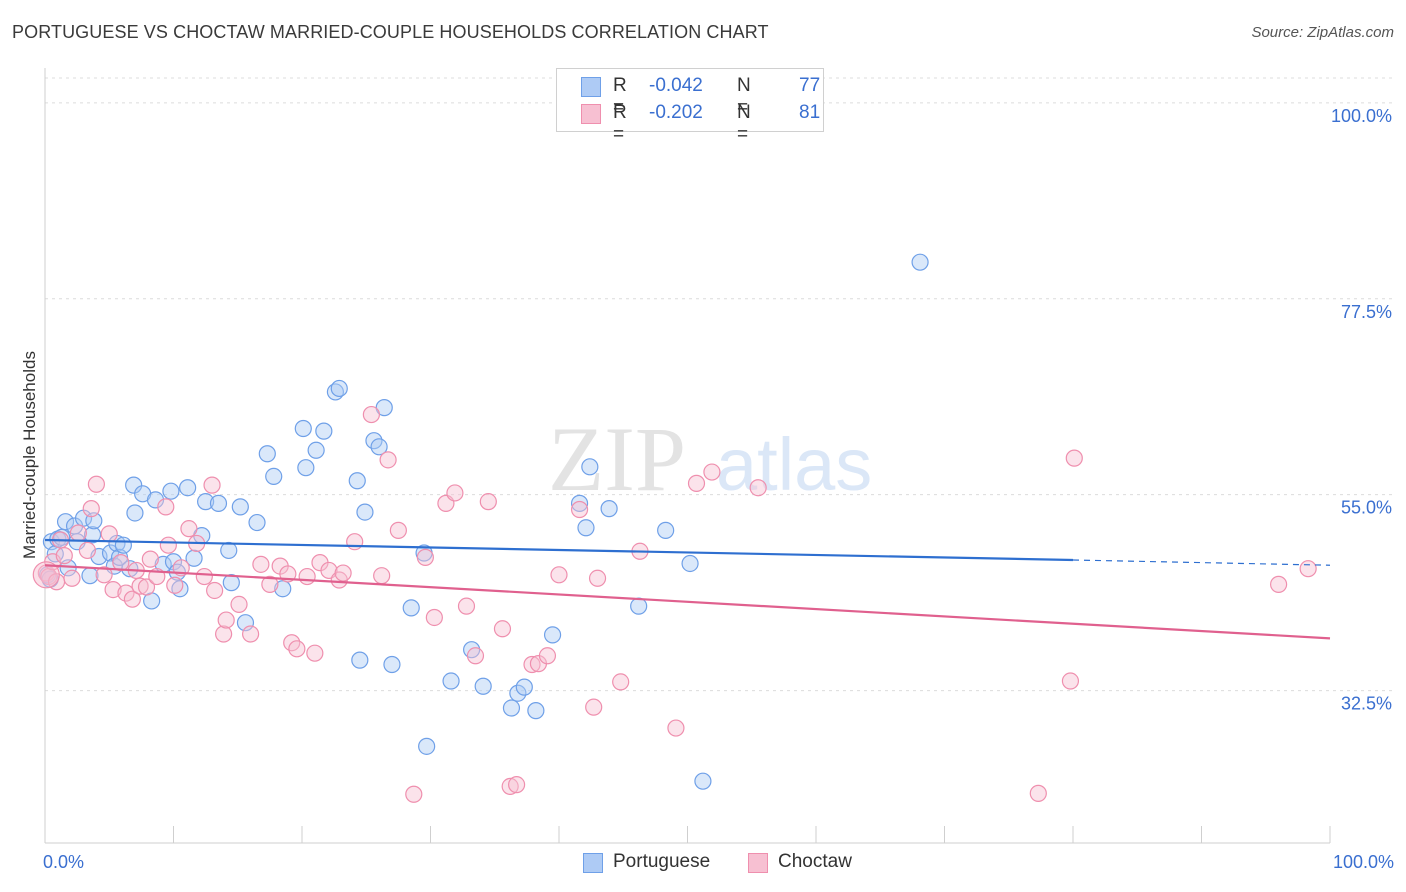 The width and height of the screenshot is (1406, 892). I want to click on y-tick-label: 77.5%, so click(1366, 312).